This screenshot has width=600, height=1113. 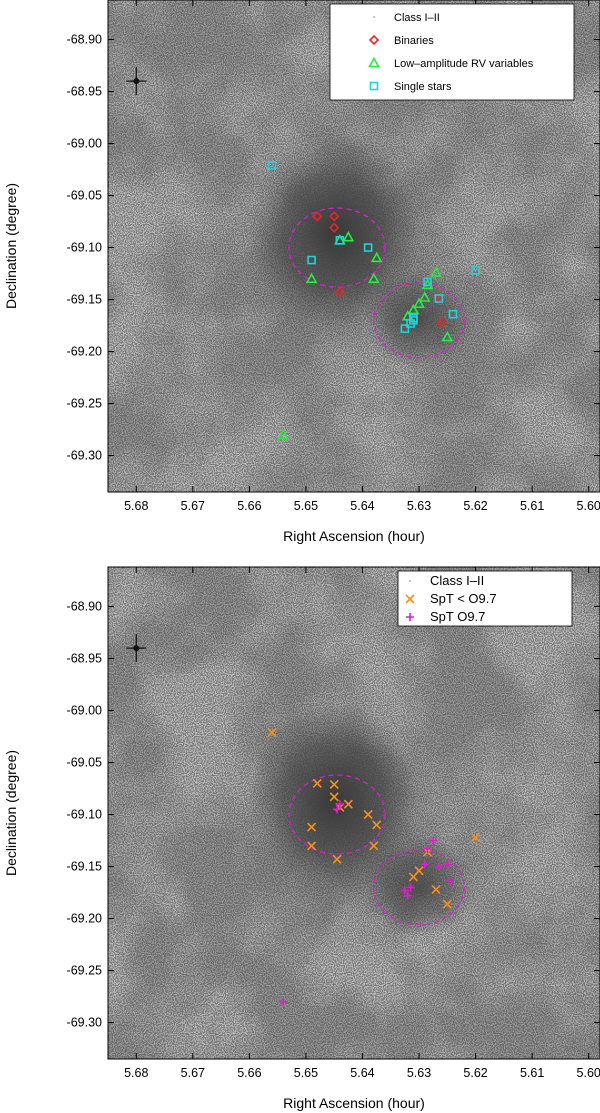 What do you see at coordinates (532, 506) in the screenshot?
I see `x-tick-label: 5.61` at bounding box center [532, 506].